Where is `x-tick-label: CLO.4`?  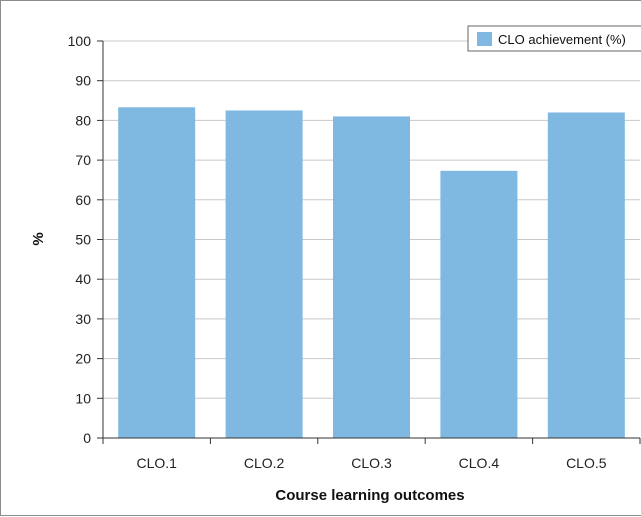
x-tick-label: CLO.4 is located at coordinates (479, 463).